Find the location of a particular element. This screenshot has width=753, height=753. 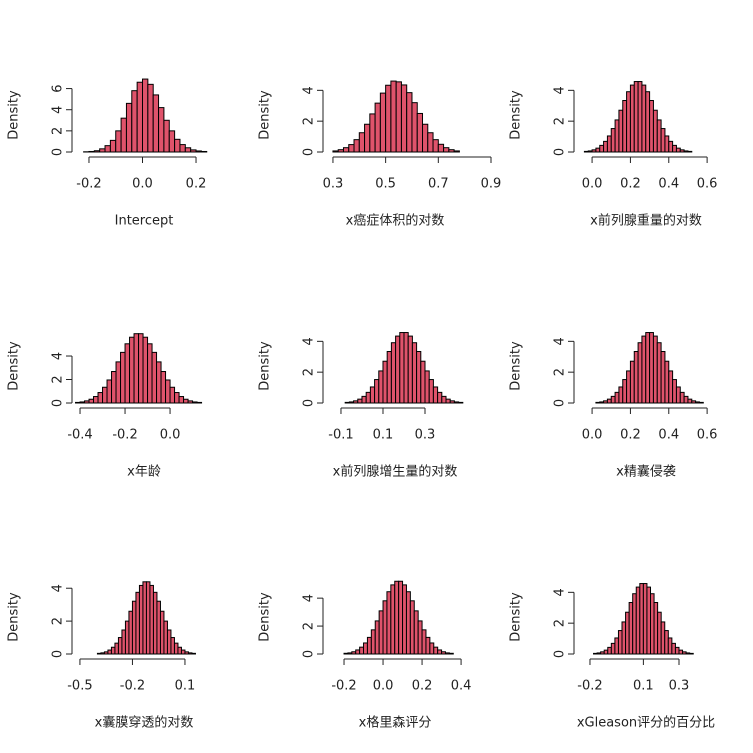

x-axis-label: x癌症体积的对数 is located at coordinates (395, 221).